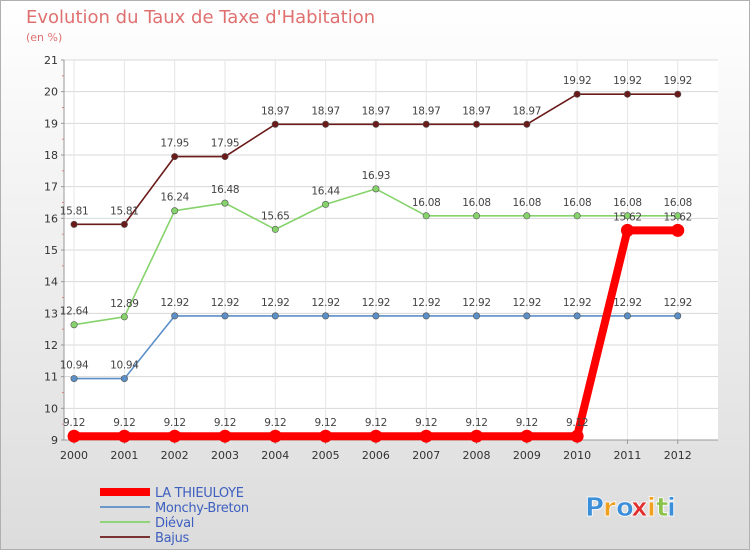  Describe the element at coordinates (625, 508) in the screenshot. I see `logo-letter: o` at that location.